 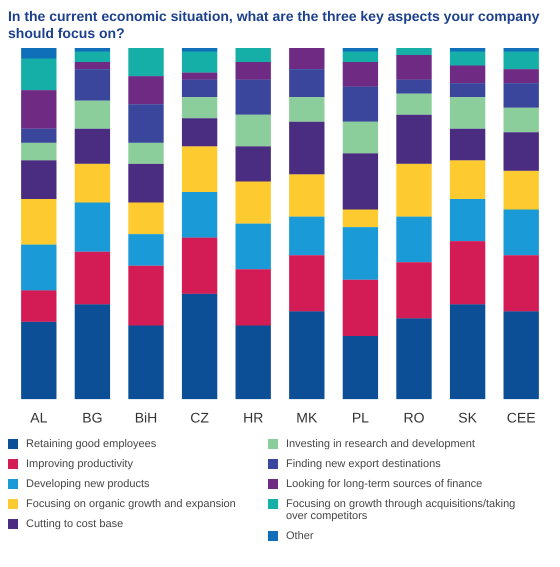 What do you see at coordinates (307, 417) in the screenshot?
I see `x-tick-label: MK` at bounding box center [307, 417].